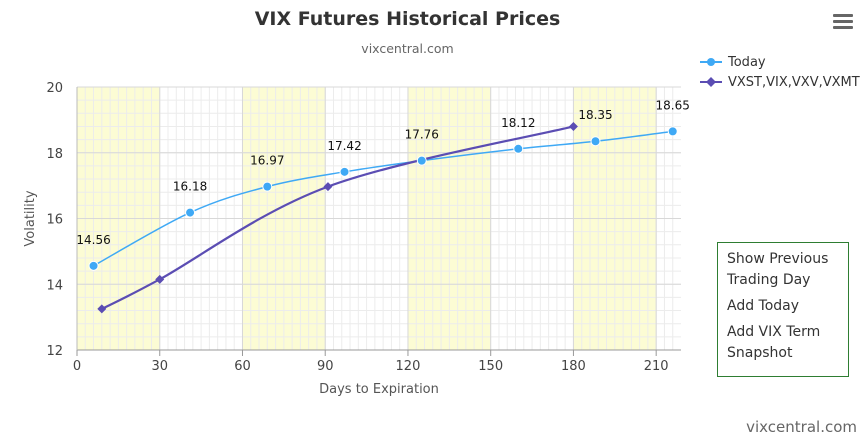  What do you see at coordinates (30, 218) in the screenshot?
I see `y-axis-title: Volatility` at bounding box center [30, 218].